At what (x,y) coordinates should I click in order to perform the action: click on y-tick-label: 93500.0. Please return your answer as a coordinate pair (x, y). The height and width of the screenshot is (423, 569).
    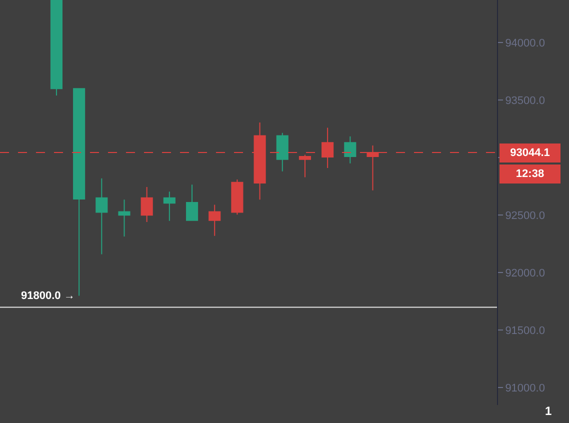
    Looking at the image, I should click on (525, 100).